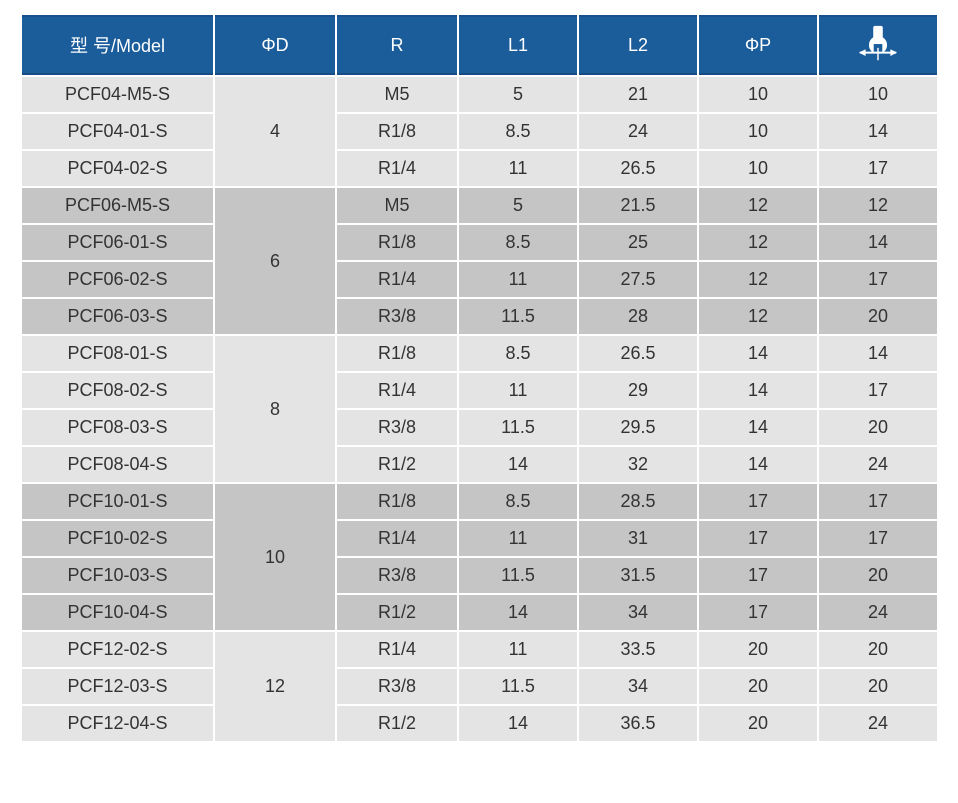  What do you see at coordinates (117, 316) in the screenshot?
I see `model-cell: PCF06-03-S` at bounding box center [117, 316].